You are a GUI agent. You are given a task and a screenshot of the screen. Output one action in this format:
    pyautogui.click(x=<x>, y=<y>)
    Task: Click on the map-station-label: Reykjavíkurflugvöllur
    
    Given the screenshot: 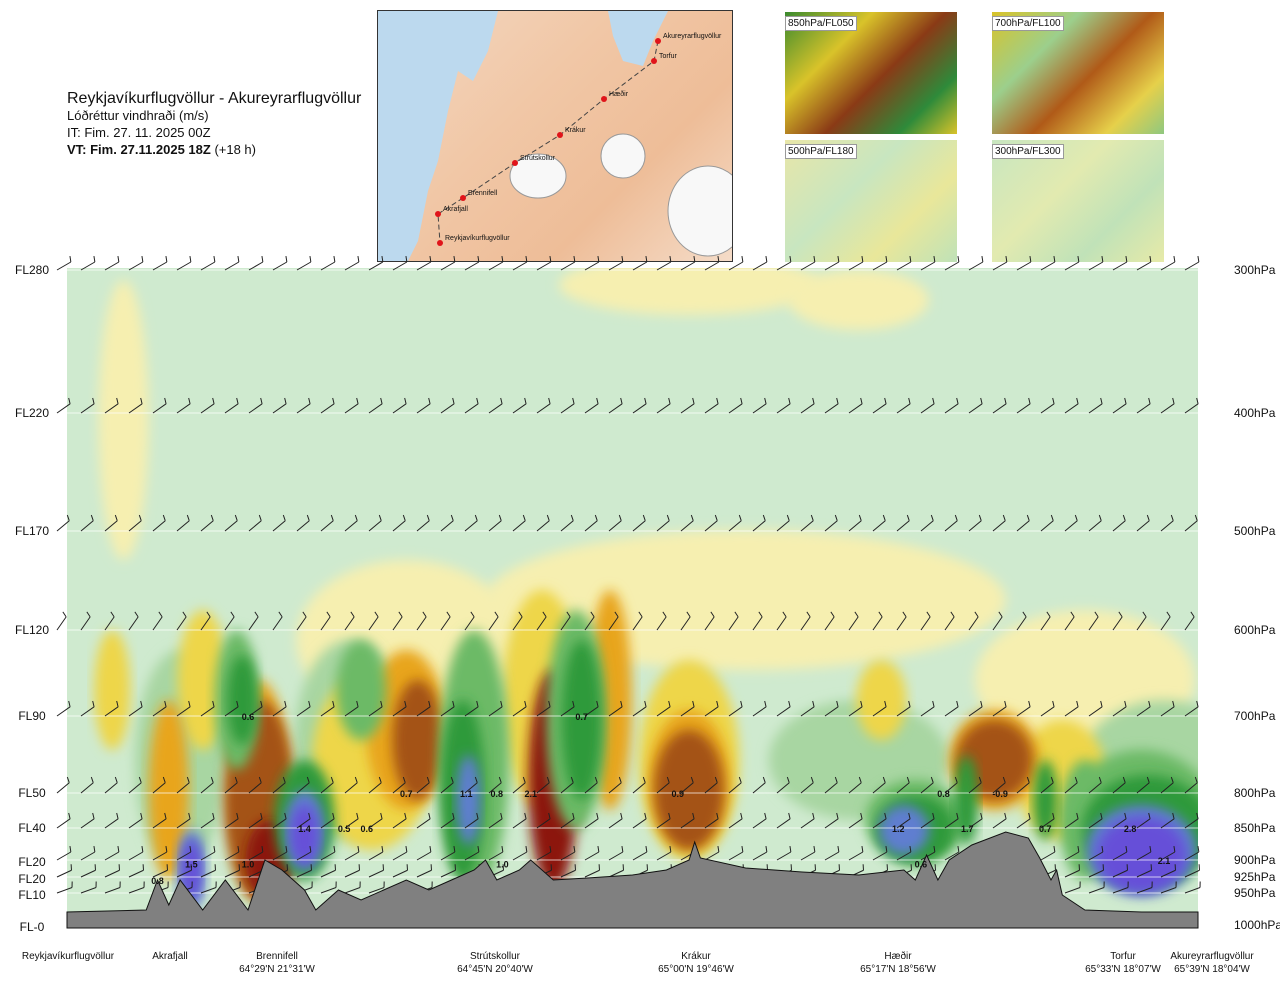 What is the action you would take?
    pyautogui.click(x=477, y=238)
    